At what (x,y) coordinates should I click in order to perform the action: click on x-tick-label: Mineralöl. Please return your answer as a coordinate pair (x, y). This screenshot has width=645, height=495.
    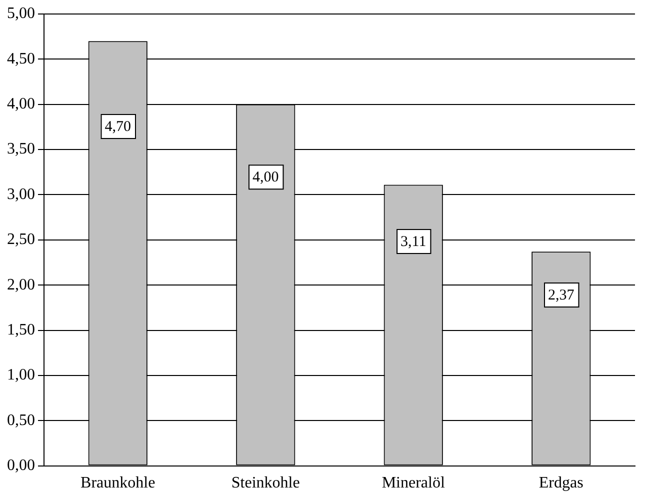
    Looking at the image, I should click on (414, 483).